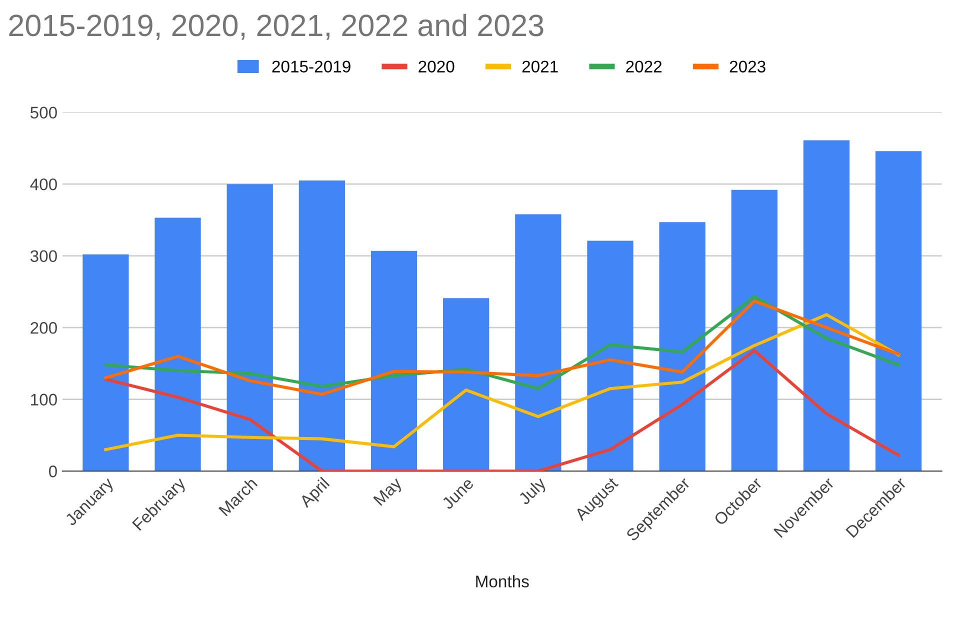 This screenshot has height=624, width=961. I want to click on x-tick-label: May, so click(389, 492).